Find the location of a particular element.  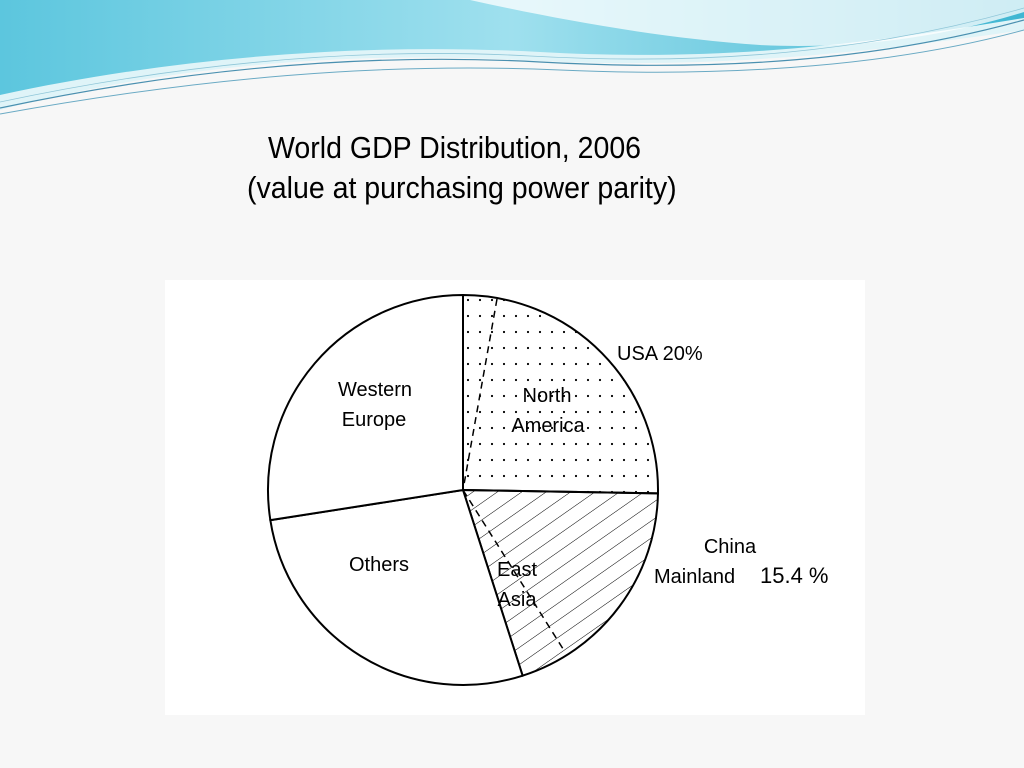

wave-header-decoration is located at coordinates (512, 57).